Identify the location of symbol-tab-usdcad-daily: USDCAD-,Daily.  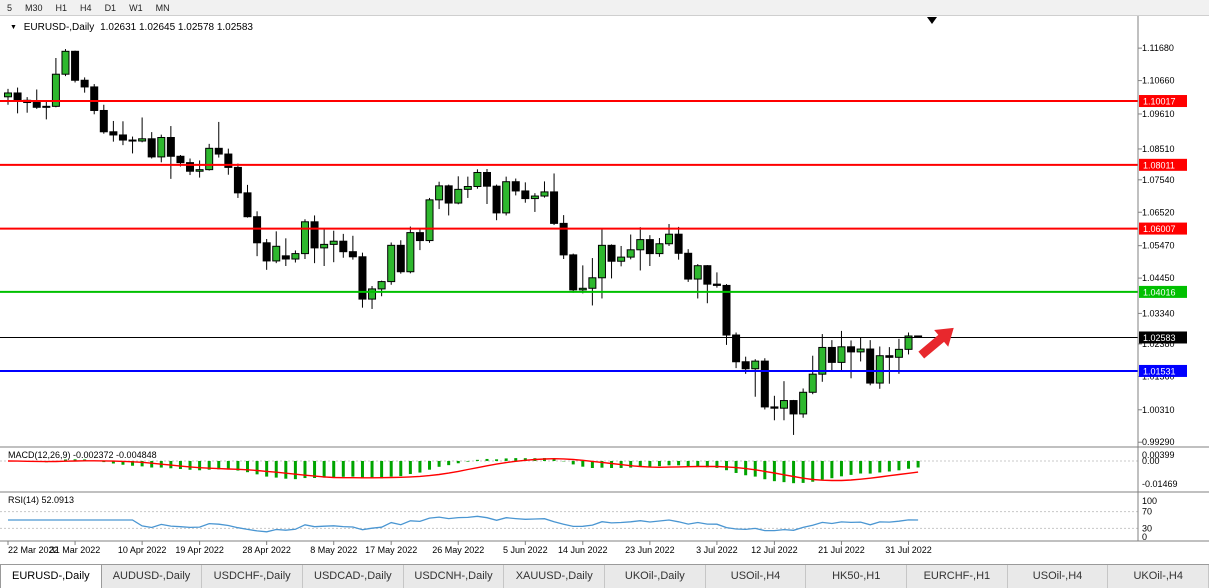
(353, 576).